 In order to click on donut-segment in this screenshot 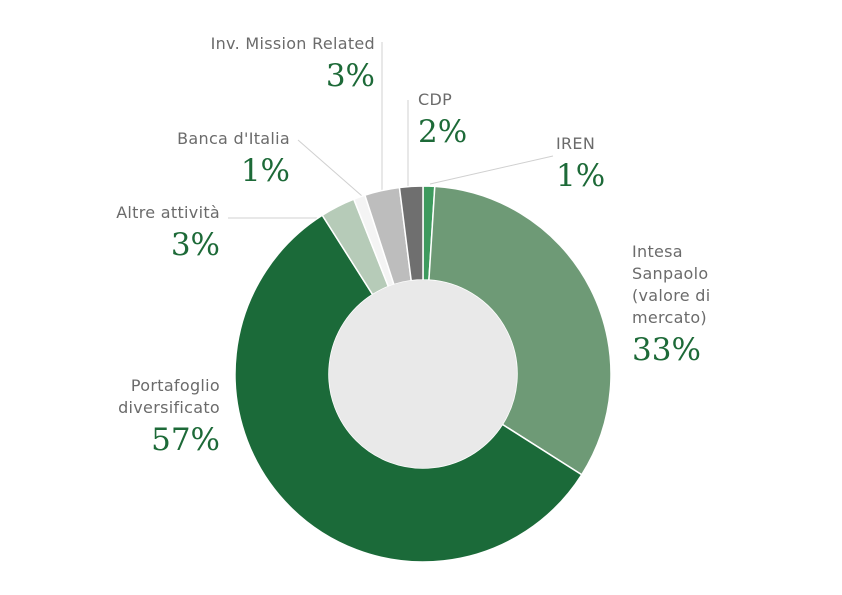, I will do `click(520, 330)`.